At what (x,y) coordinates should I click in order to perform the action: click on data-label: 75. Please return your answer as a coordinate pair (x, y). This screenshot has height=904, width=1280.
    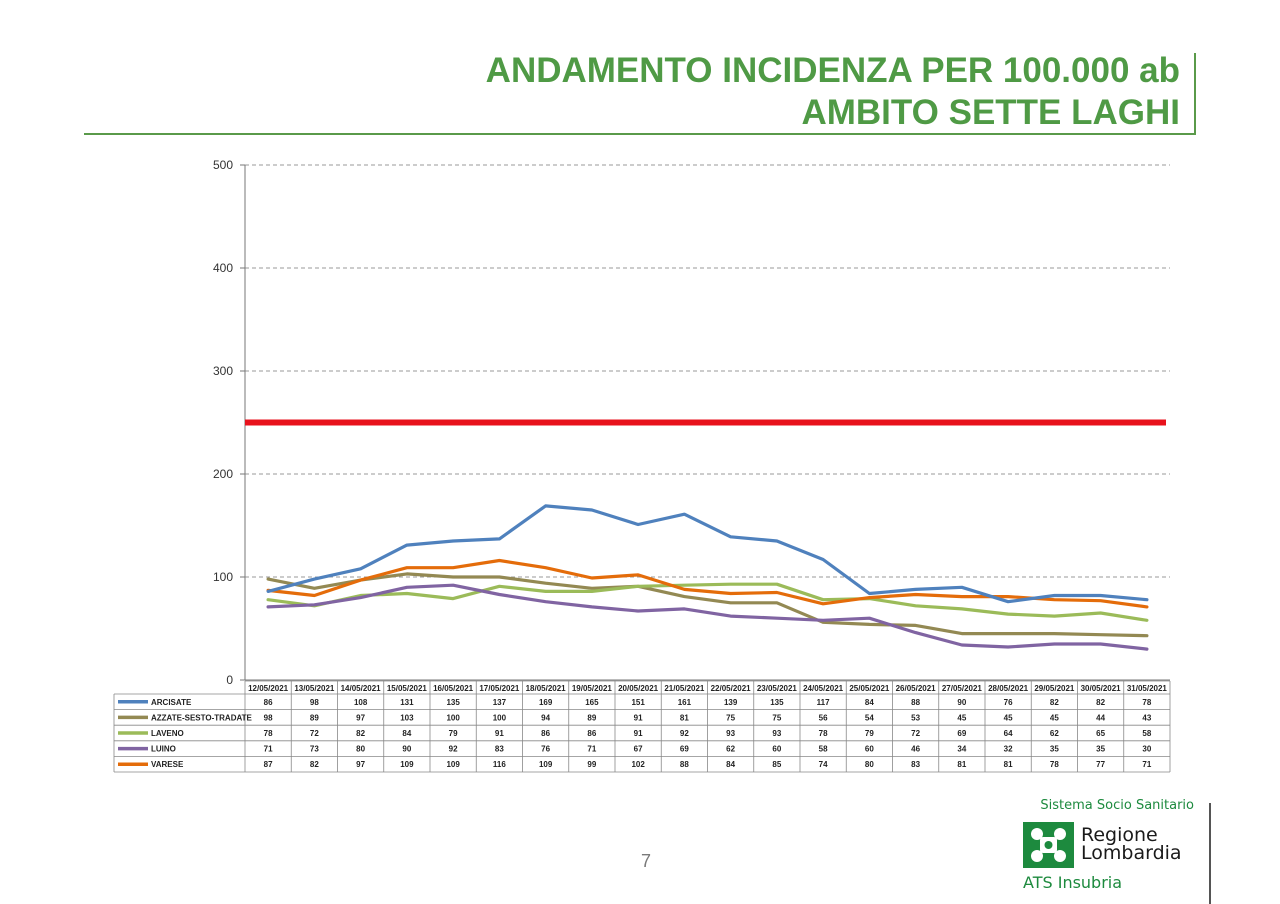
    Looking at the image, I should click on (730, 717).